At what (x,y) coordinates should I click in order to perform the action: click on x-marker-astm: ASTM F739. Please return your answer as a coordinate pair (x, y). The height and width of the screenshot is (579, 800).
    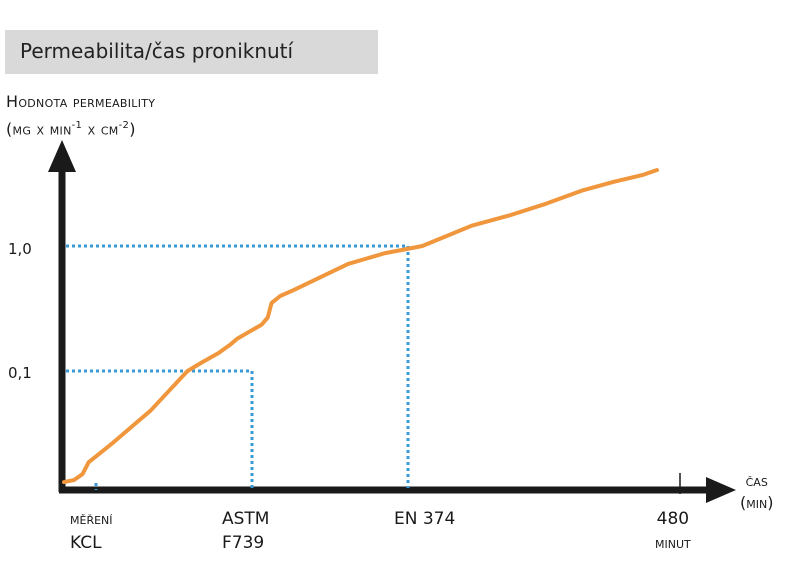
    Looking at the image, I should click on (245, 531).